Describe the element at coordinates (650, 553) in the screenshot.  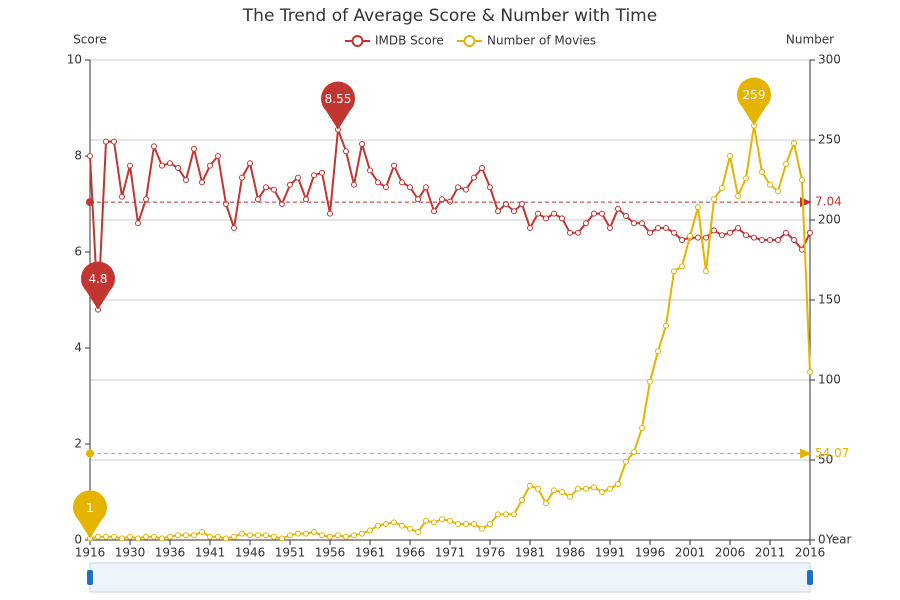
I see `x-tick-label: 1996` at that location.